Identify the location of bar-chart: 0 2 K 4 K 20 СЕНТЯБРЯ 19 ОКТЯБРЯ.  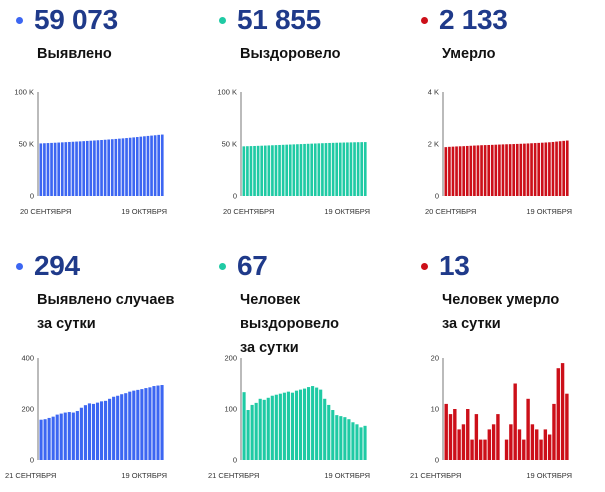
(498, 152).